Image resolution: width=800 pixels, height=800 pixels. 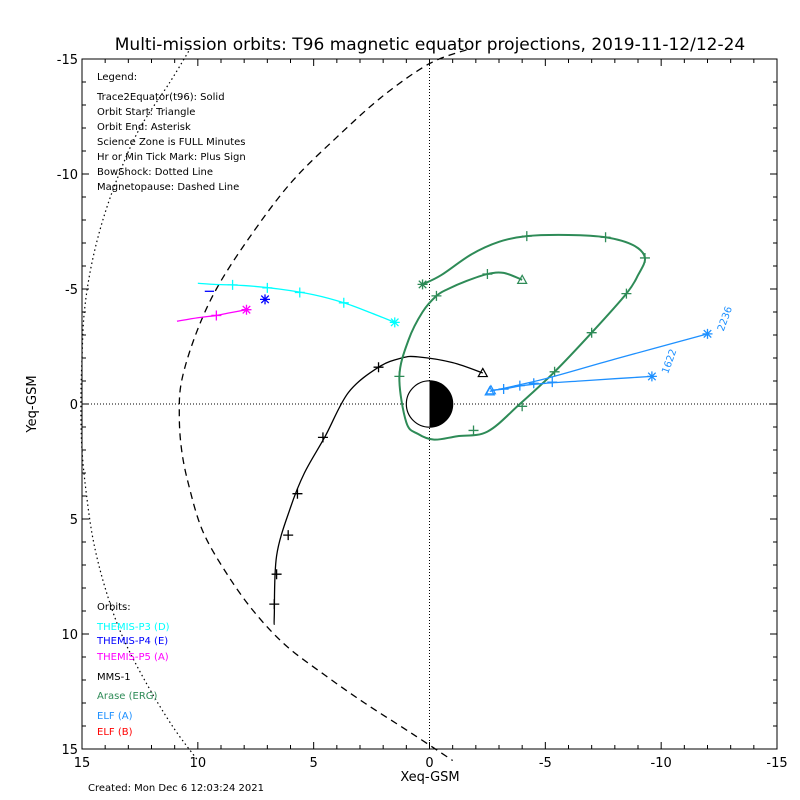 What do you see at coordinates (160, 97) in the screenshot?
I see `legend-line: Trace2Equator(t96): Solid` at bounding box center [160, 97].